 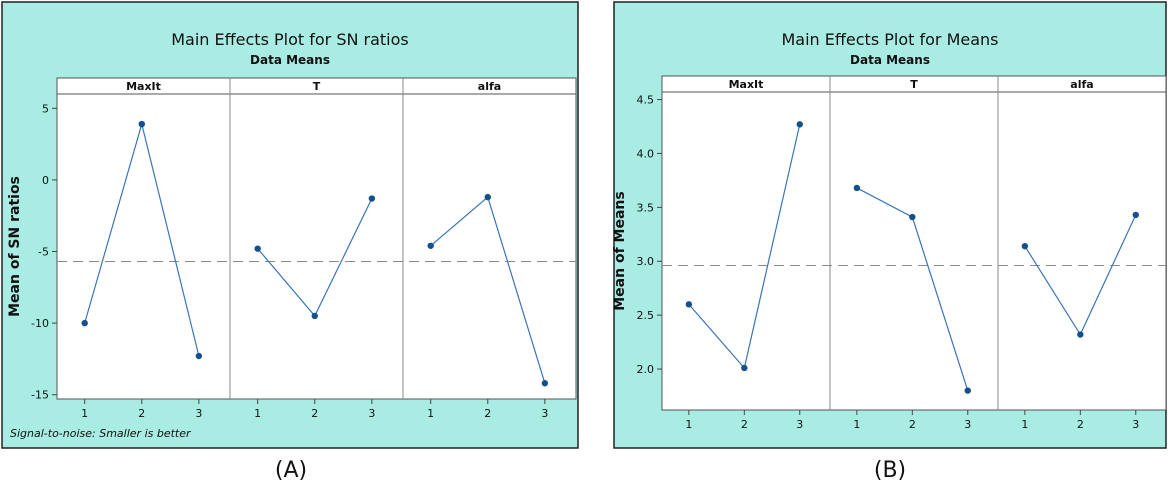 What do you see at coordinates (45, 180) in the screenshot?
I see `y-tick-label: 0` at bounding box center [45, 180].